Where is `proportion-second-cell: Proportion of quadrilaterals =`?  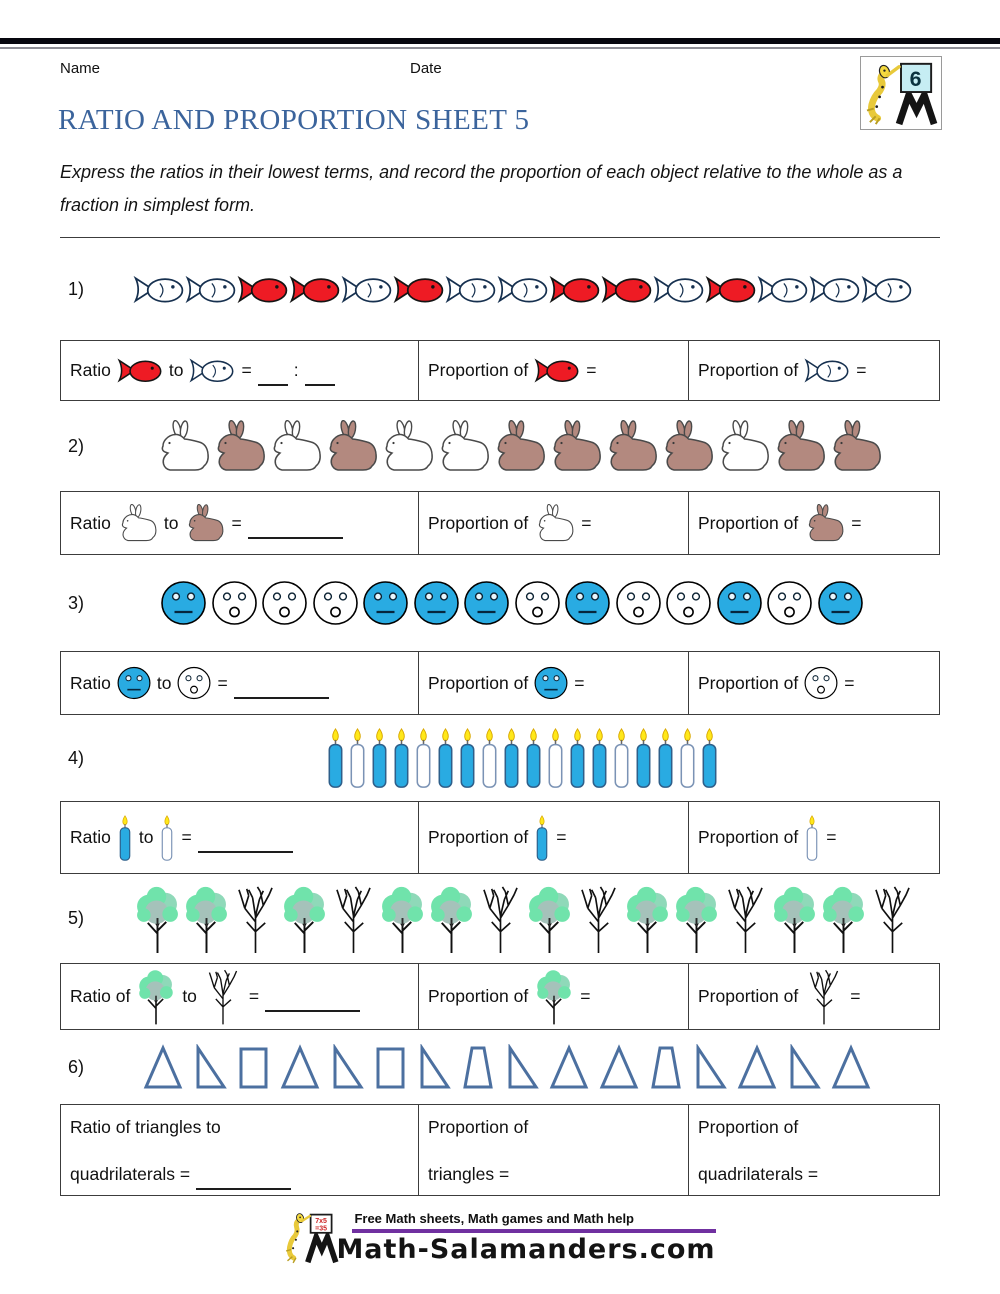
proportion-second-cell: Proportion of quadrilaterals = is located at coordinates (814, 1150).